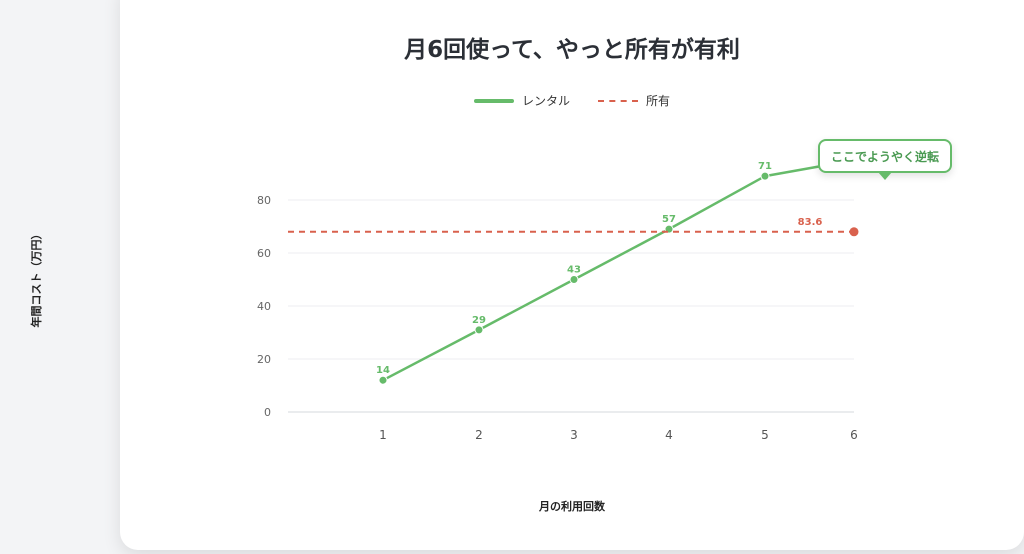 The width and height of the screenshot is (1024, 554). I want to click on legend-item-owned: 所有, so click(634, 100).